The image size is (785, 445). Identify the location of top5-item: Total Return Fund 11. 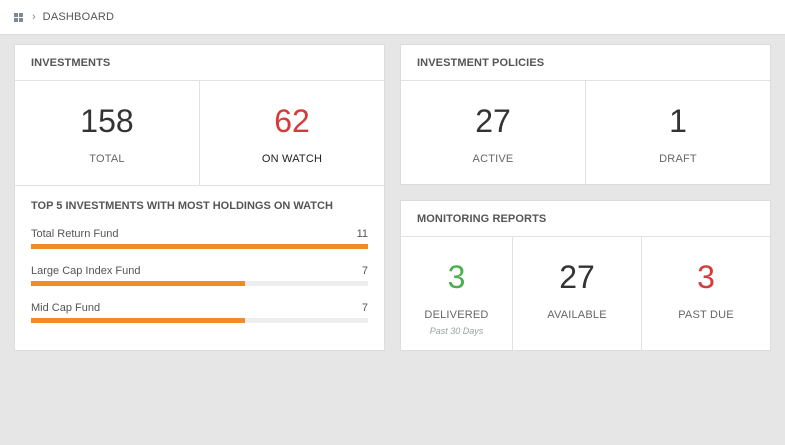
(199, 238).